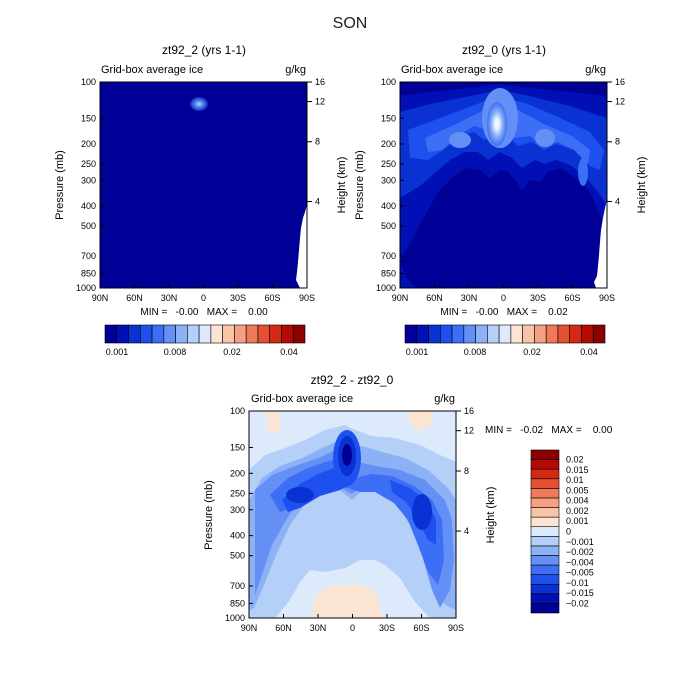  I want to click on x-tick-label: 60N, so click(134, 298).